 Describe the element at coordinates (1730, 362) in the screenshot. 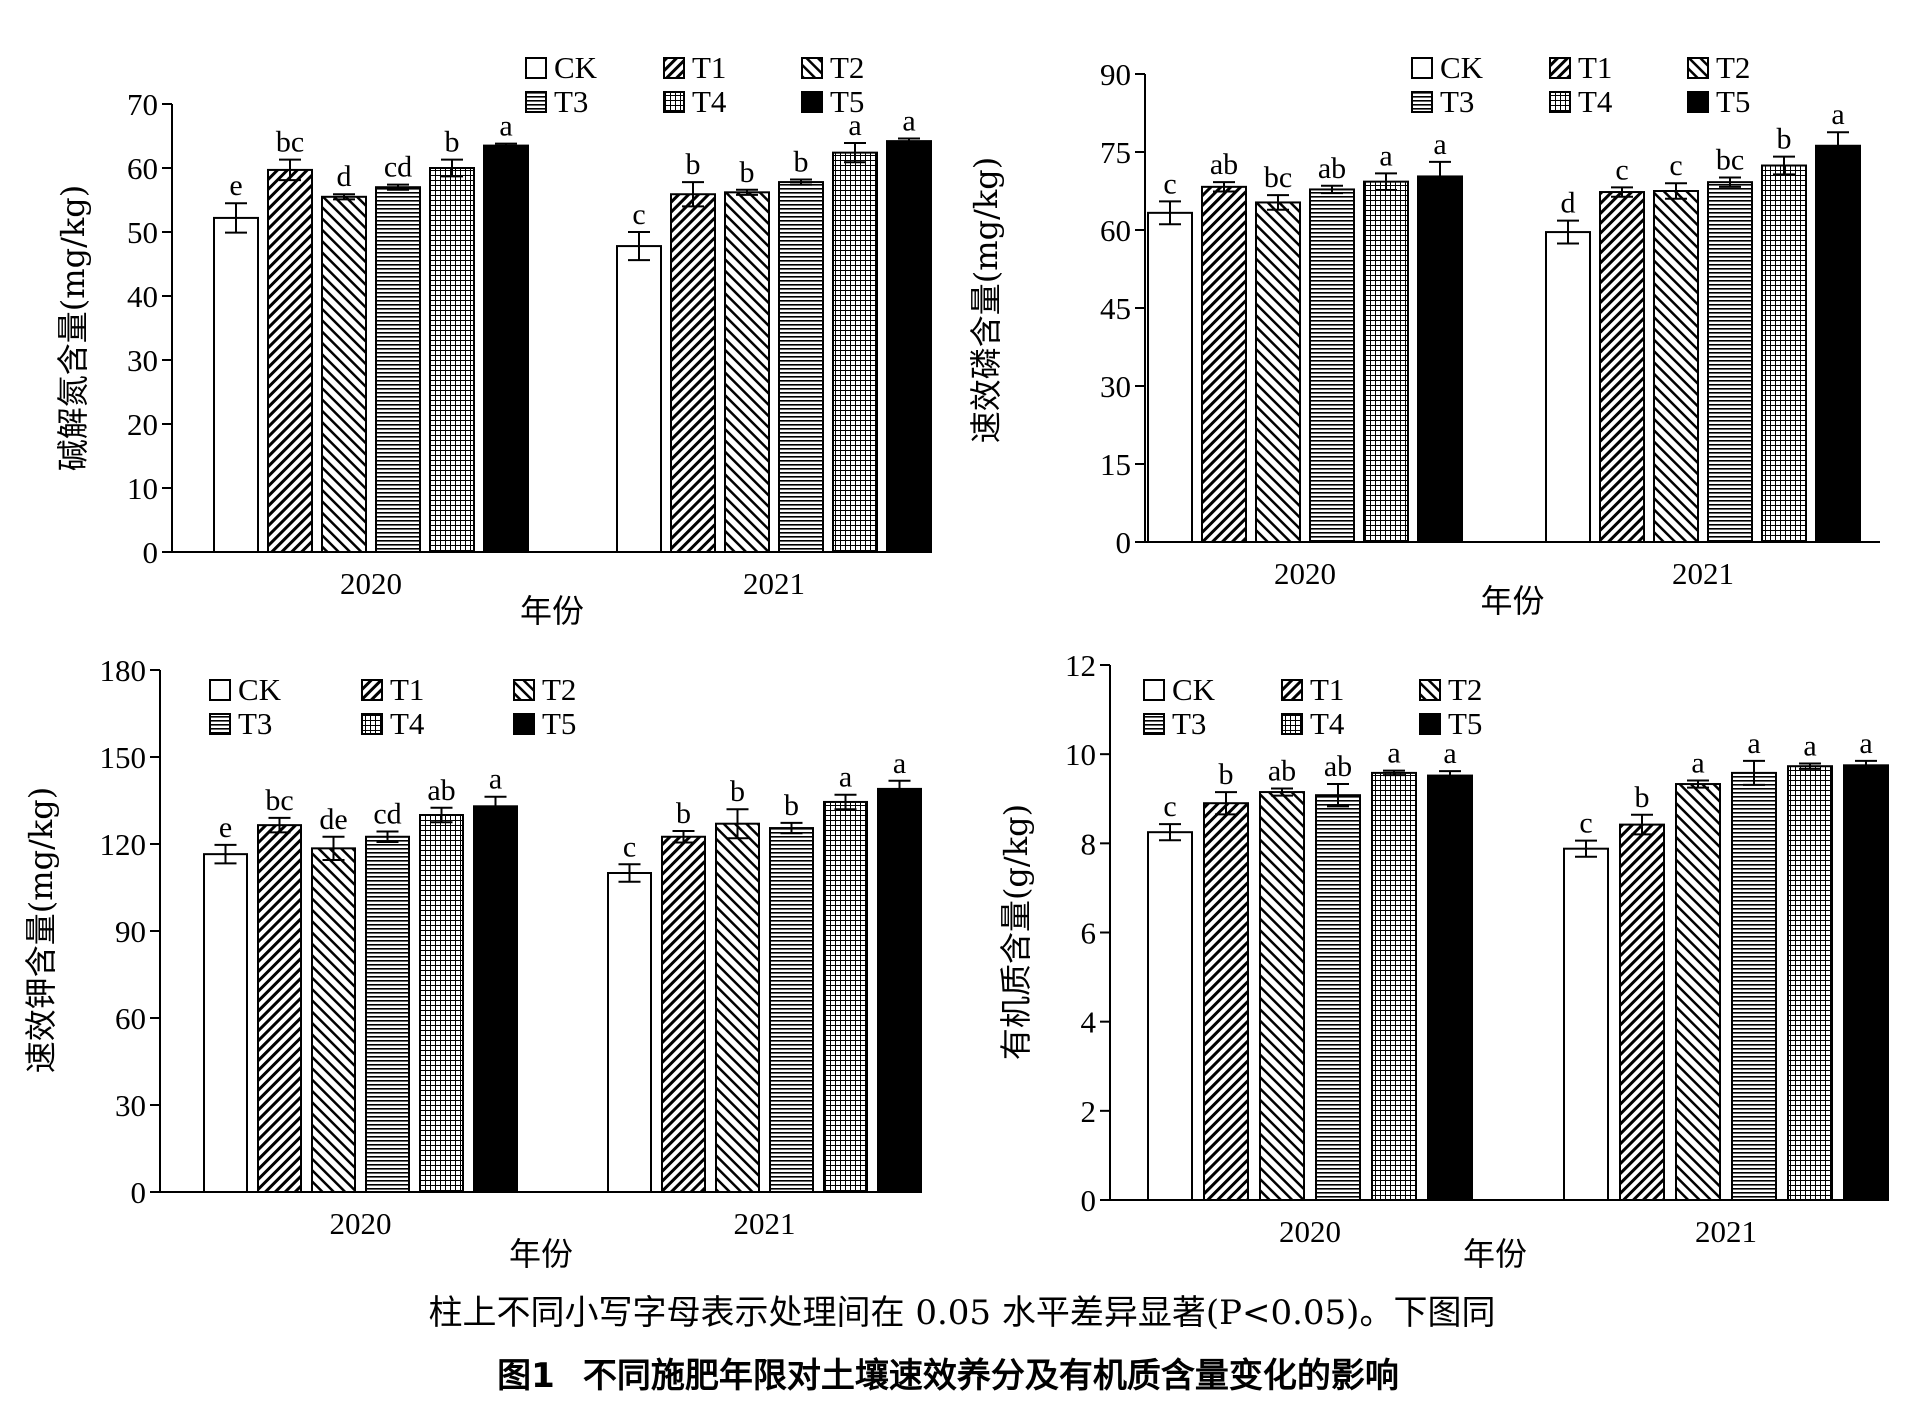

I see `bar-T3-2021` at that location.